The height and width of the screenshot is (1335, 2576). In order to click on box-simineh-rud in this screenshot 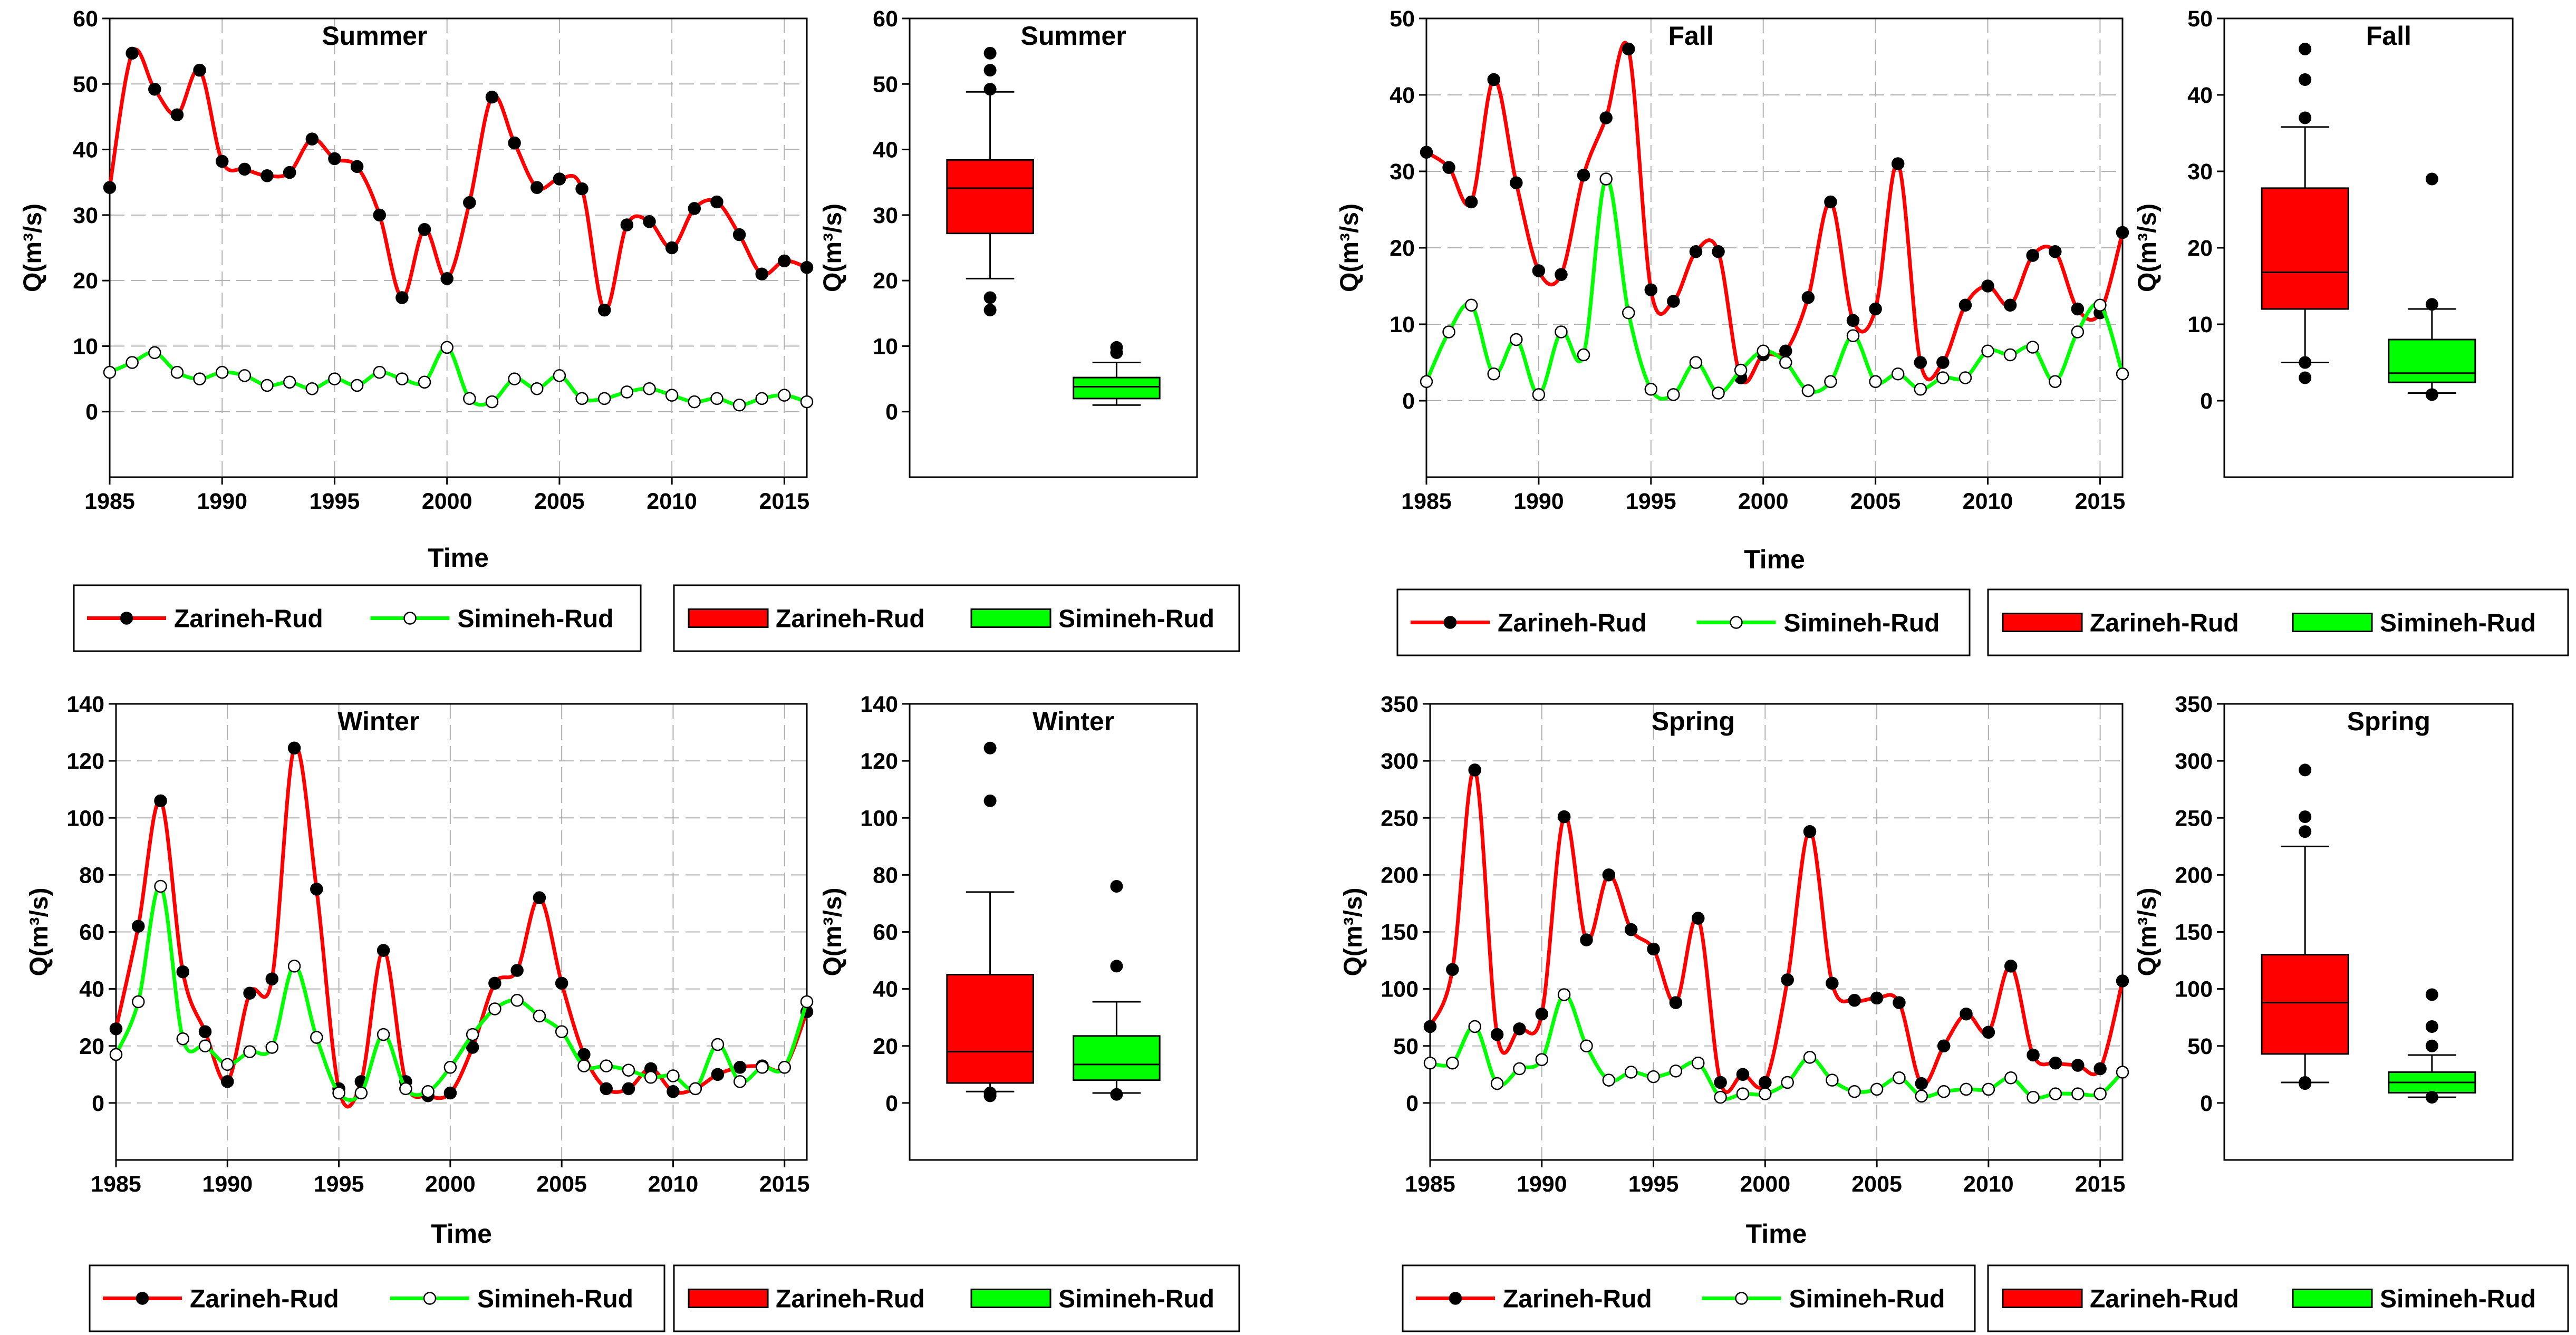, I will do `click(2432, 287)`.